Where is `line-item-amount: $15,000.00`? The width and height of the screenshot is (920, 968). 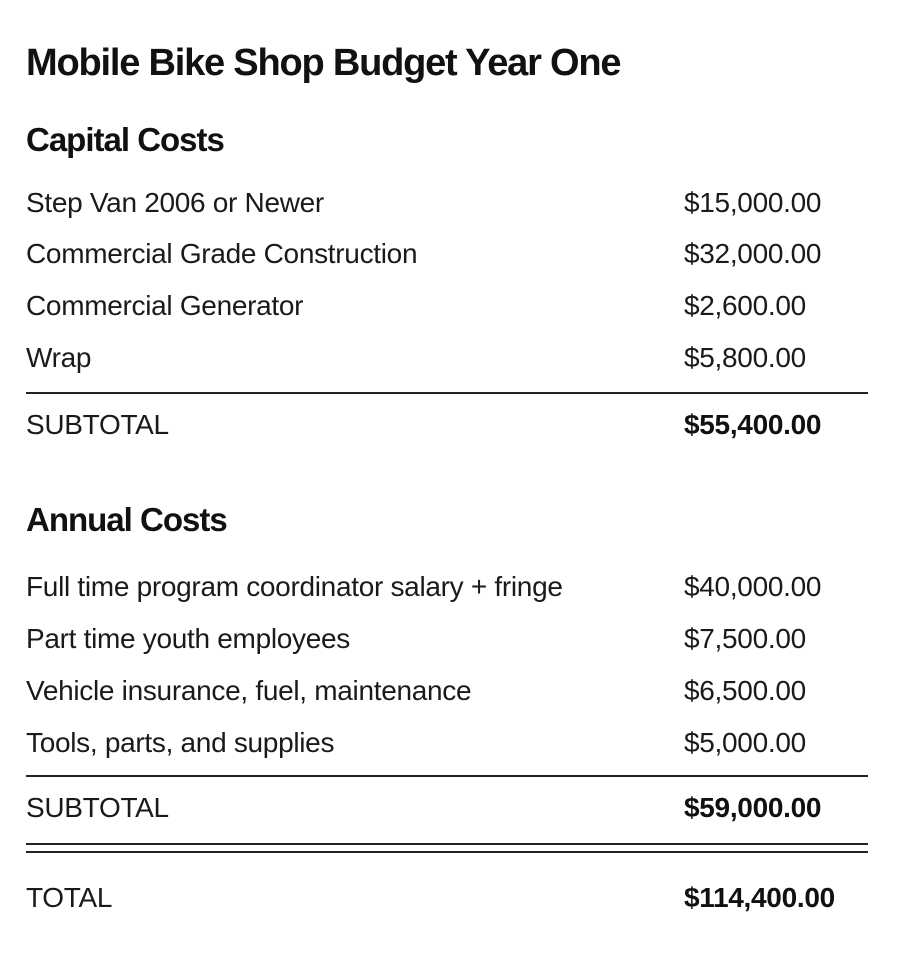 line-item-amount: $15,000.00 is located at coordinates (753, 202).